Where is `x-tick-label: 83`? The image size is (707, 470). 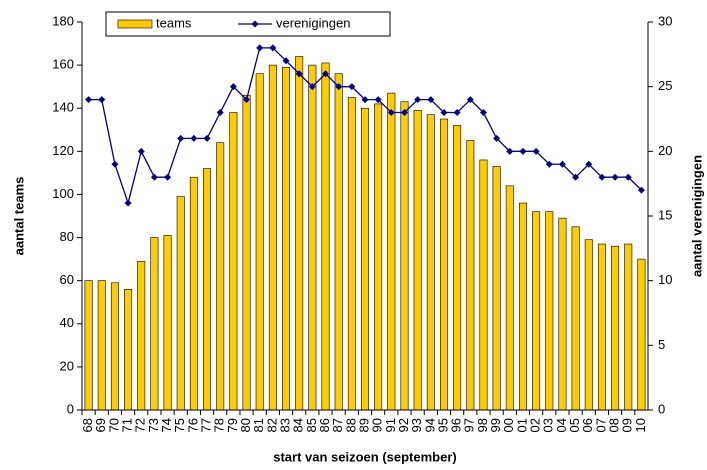
x-tick-label: 83 is located at coordinates (284, 425).